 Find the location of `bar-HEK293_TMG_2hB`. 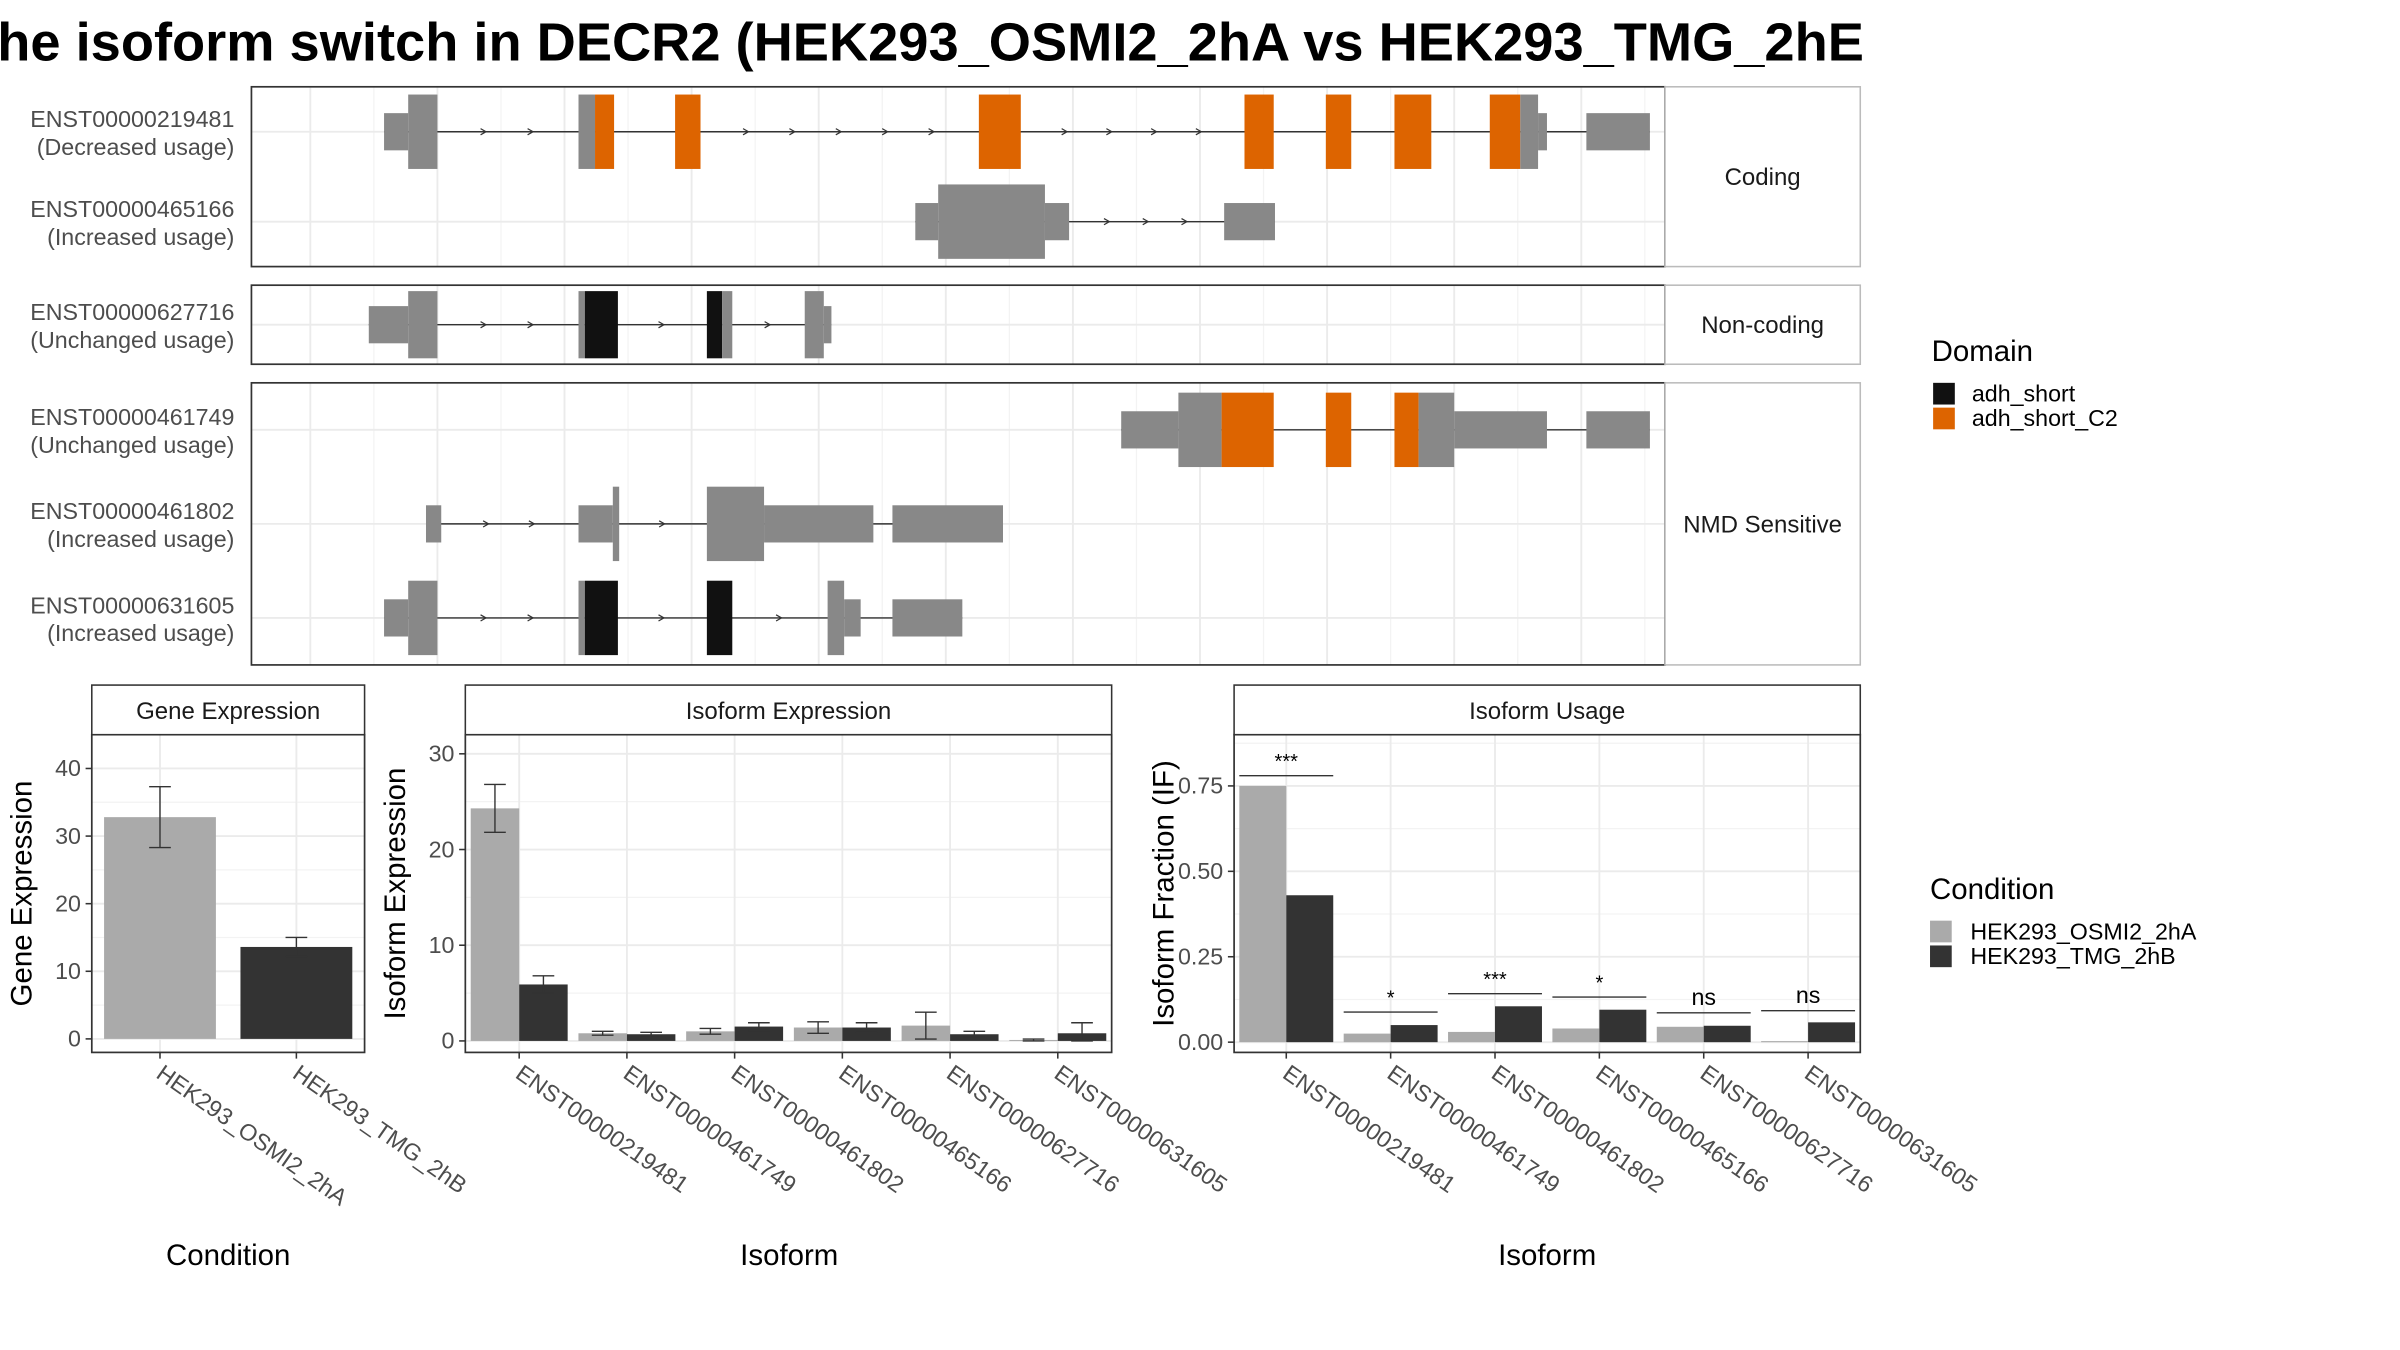

bar-HEK293_TMG_2hB is located at coordinates (296, 992).